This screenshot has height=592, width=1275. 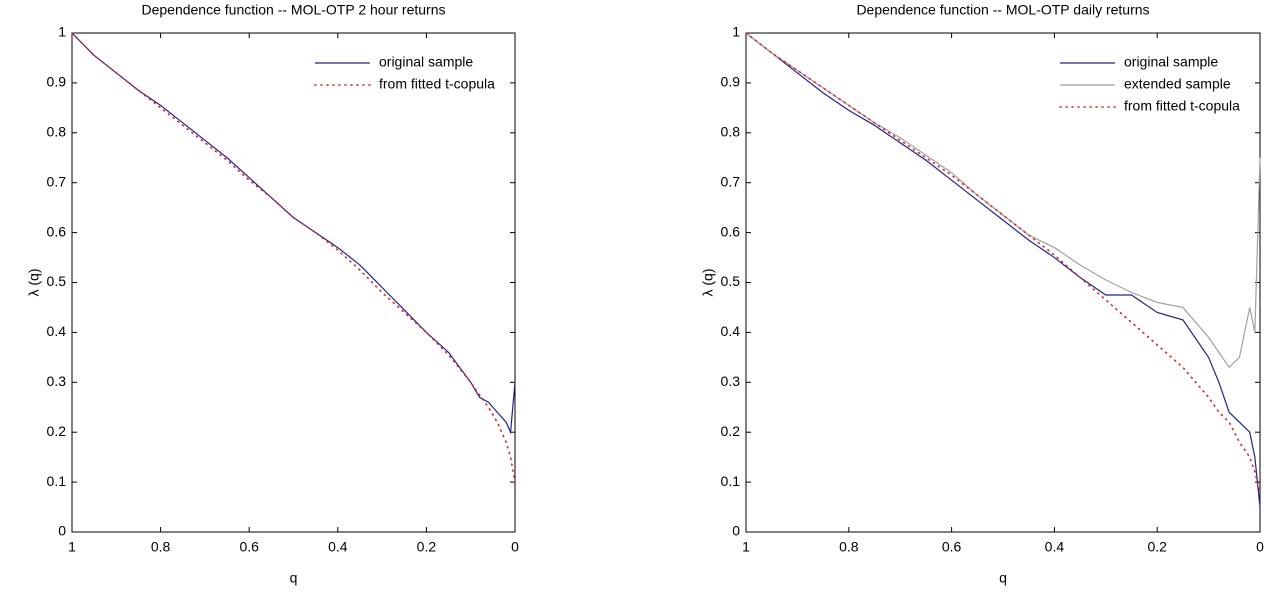 I want to click on legend-label: extended sample, so click(x=1177, y=84).